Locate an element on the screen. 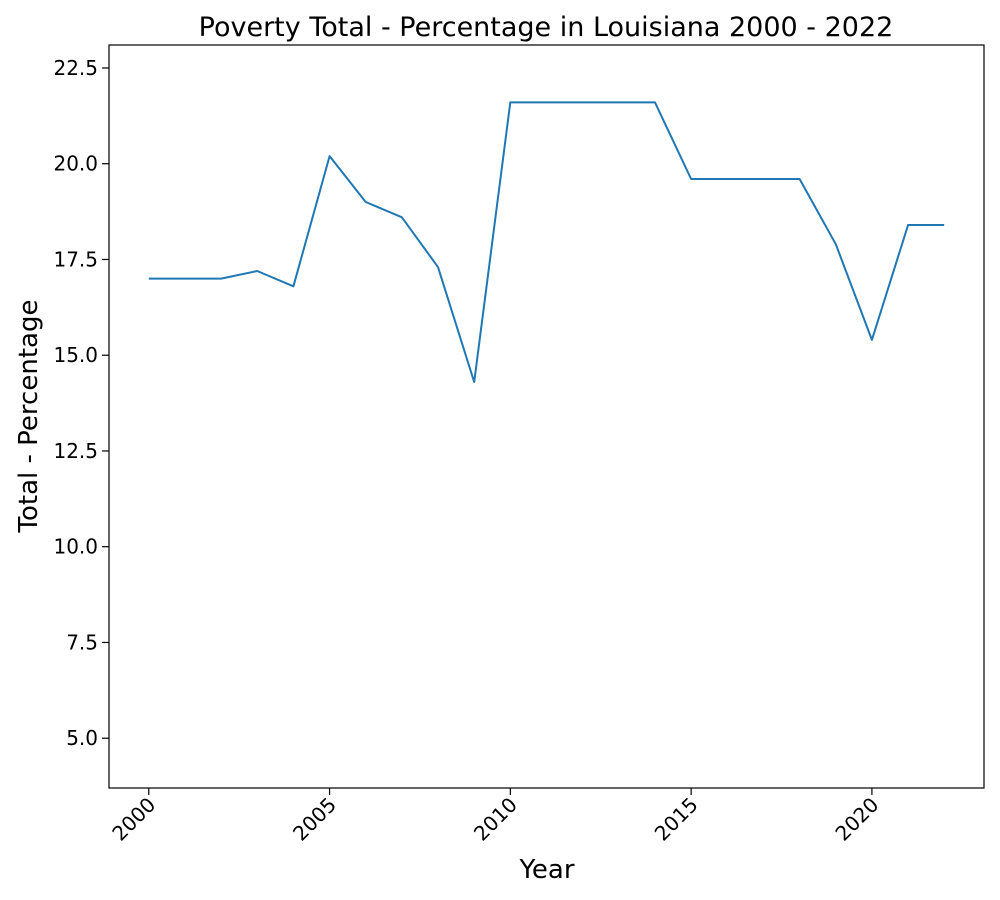 The image size is (1000, 900). x-tick-label: 2010 is located at coordinates (495, 819).